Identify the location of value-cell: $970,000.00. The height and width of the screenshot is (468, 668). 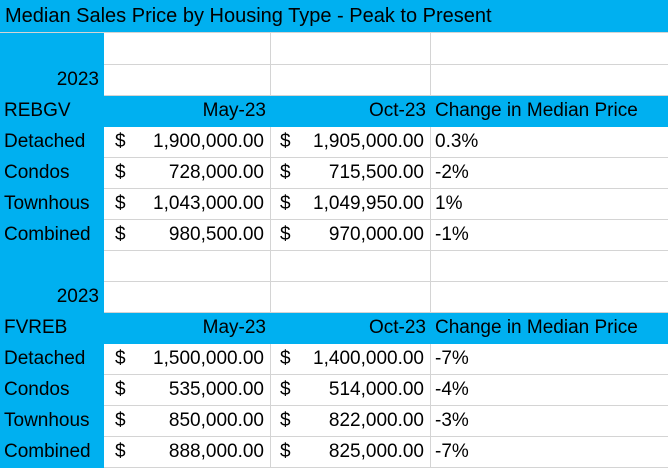
(351, 235).